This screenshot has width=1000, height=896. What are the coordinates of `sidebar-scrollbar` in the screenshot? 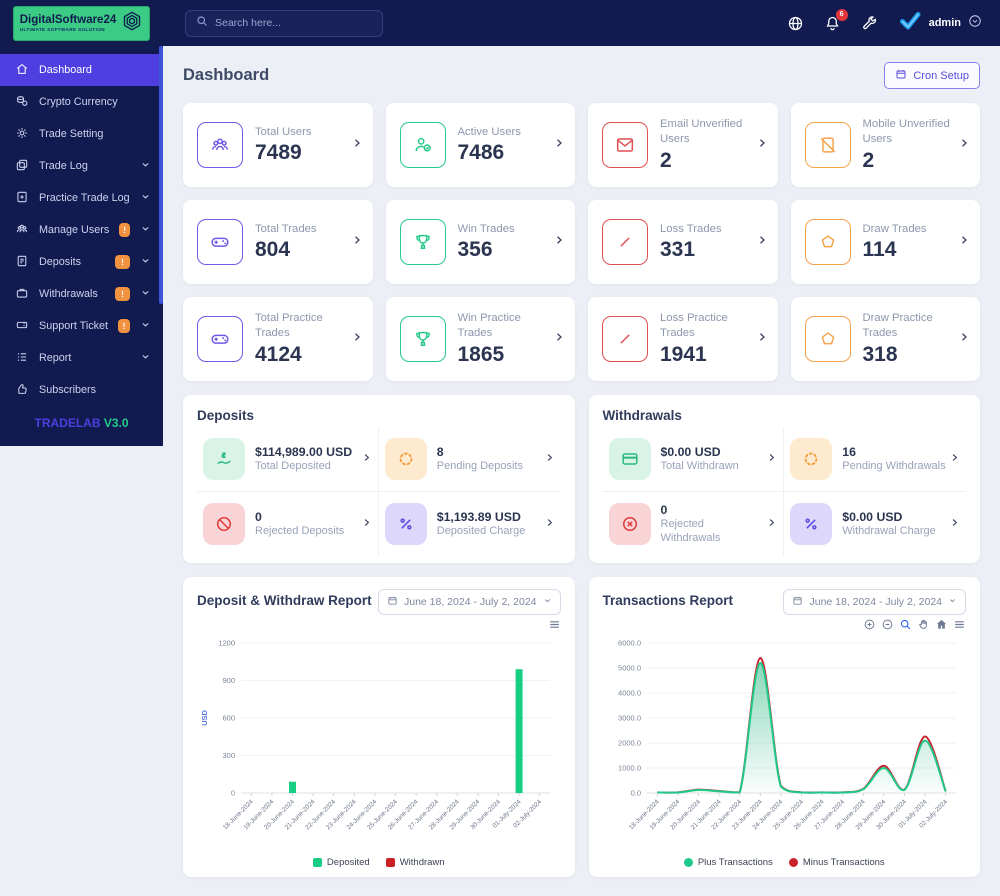 It's located at (161, 175).